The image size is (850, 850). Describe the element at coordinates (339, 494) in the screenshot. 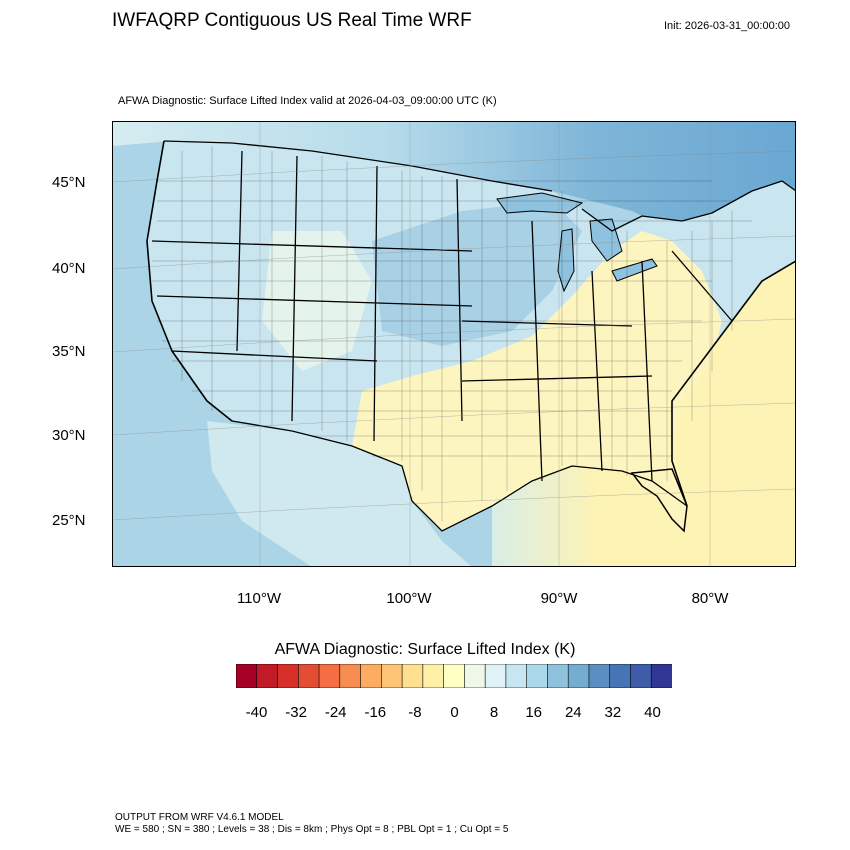

I see `mexico-region` at that location.